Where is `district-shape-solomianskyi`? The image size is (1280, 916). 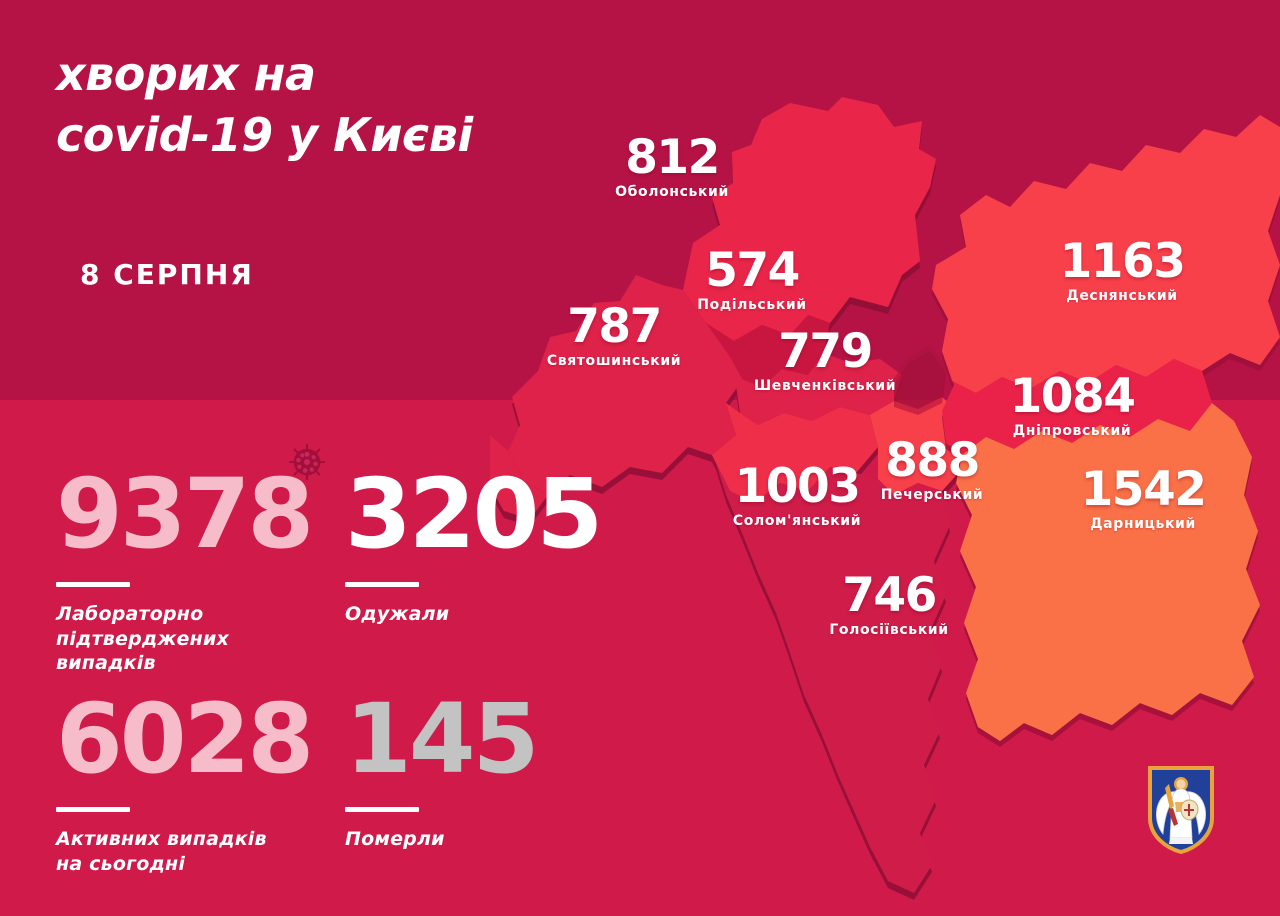 district-shape-solomianskyi is located at coordinates (795, 453).